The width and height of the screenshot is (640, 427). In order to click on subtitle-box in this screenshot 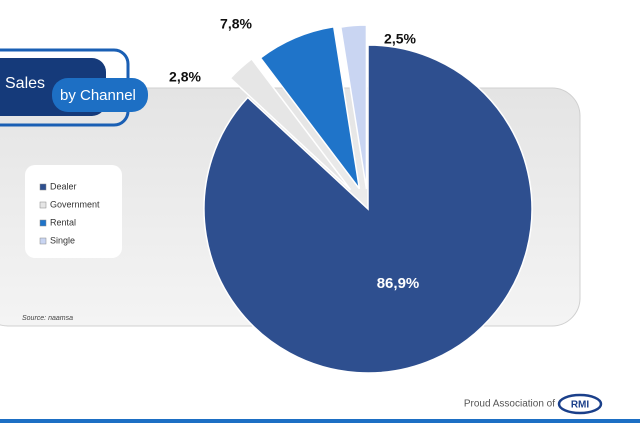, I will do `click(100, 95)`.